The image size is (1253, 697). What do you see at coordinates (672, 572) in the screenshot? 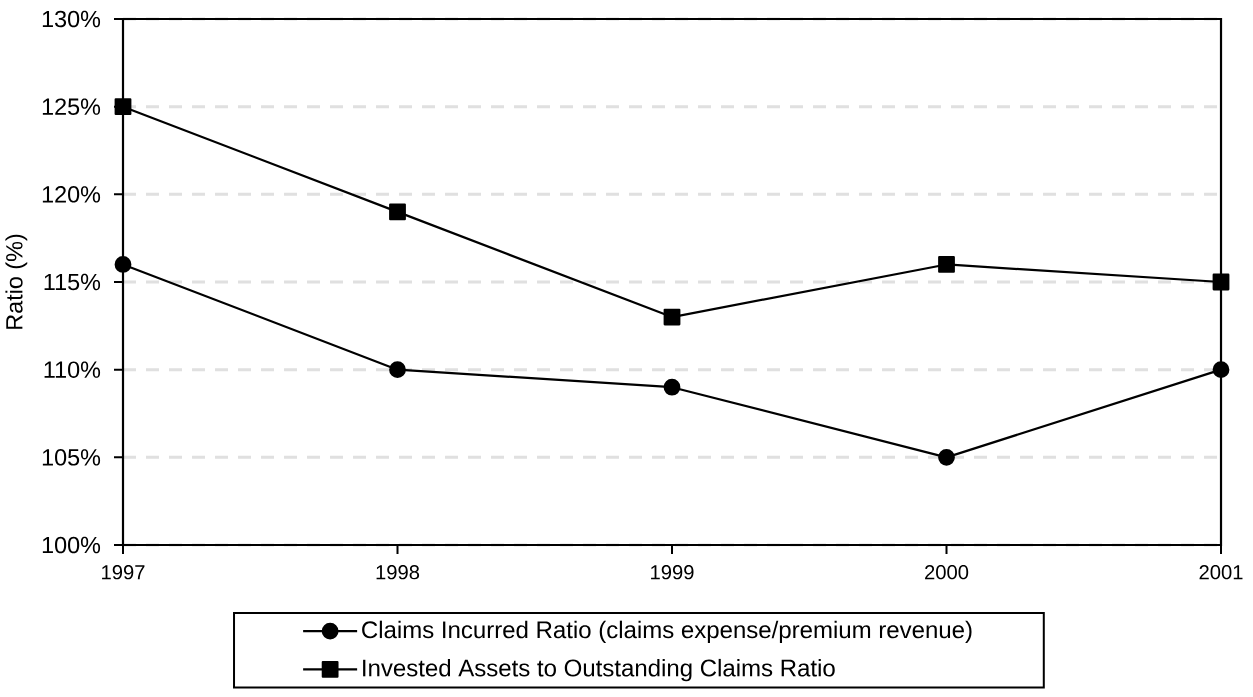
I see `x-tick-label: 1999` at bounding box center [672, 572].